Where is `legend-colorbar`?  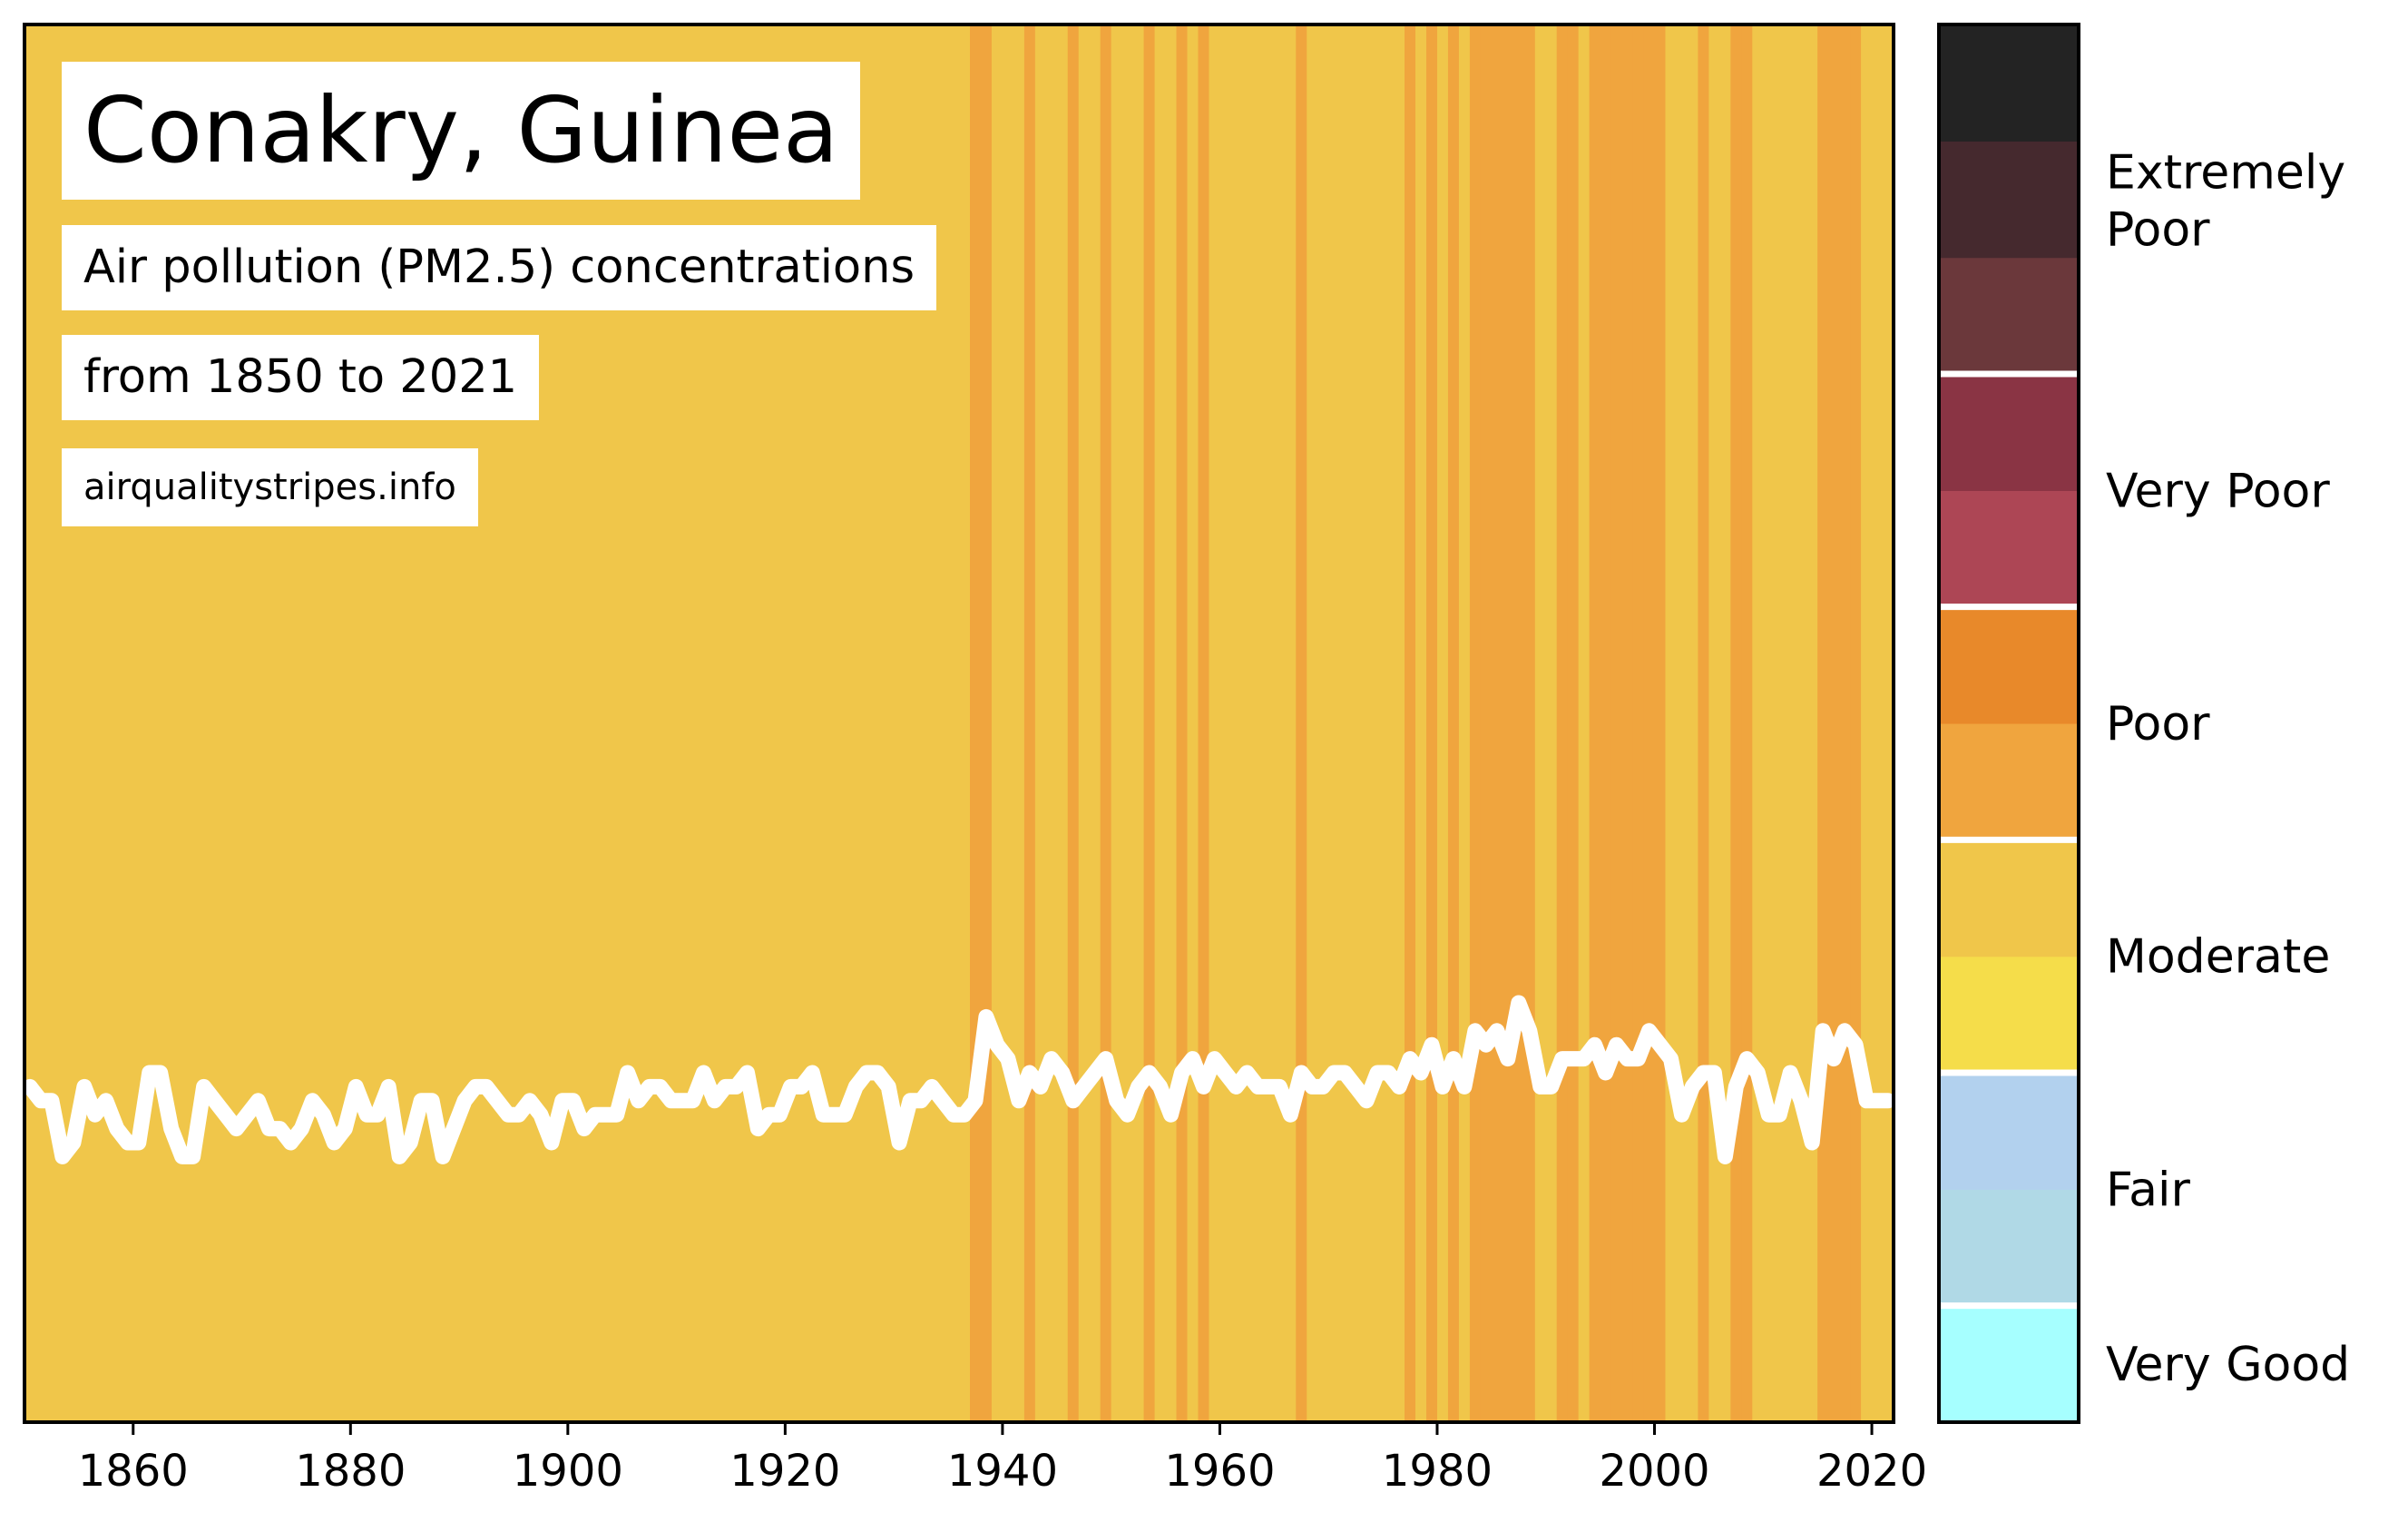
legend-colorbar is located at coordinates (2009, 724).